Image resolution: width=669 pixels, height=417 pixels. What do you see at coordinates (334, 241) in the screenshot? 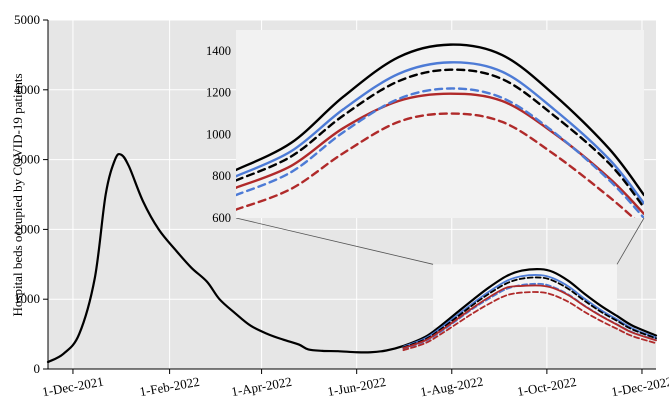
I see `zoom-connector-left` at bounding box center [334, 241].